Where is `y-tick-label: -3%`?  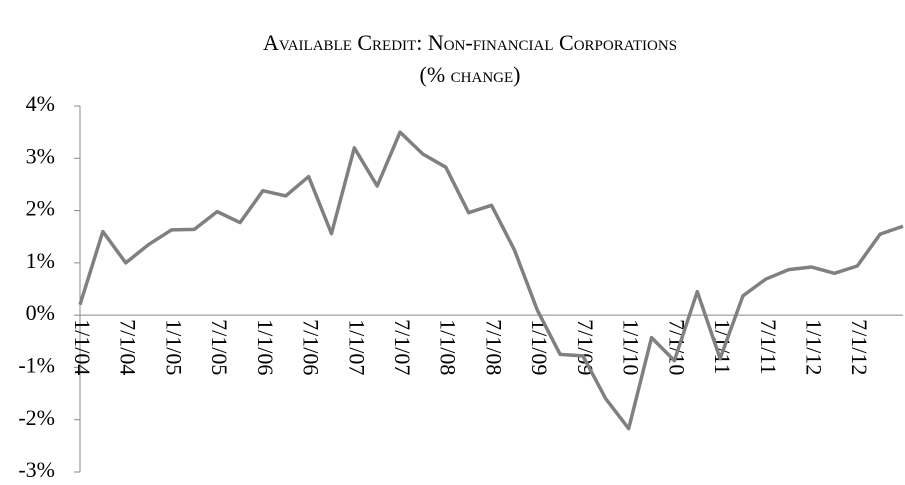 y-tick-label: -3% is located at coordinates (36, 469).